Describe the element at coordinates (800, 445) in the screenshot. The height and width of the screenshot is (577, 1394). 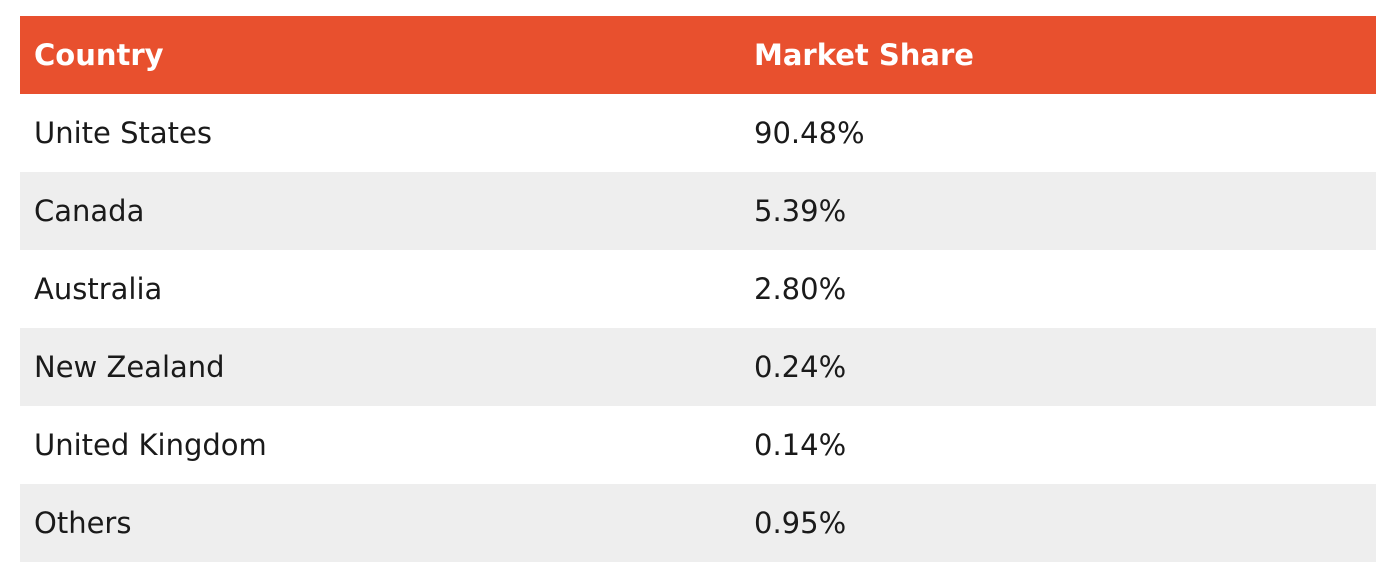
I see `market-share-cell: 0.14%` at that location.